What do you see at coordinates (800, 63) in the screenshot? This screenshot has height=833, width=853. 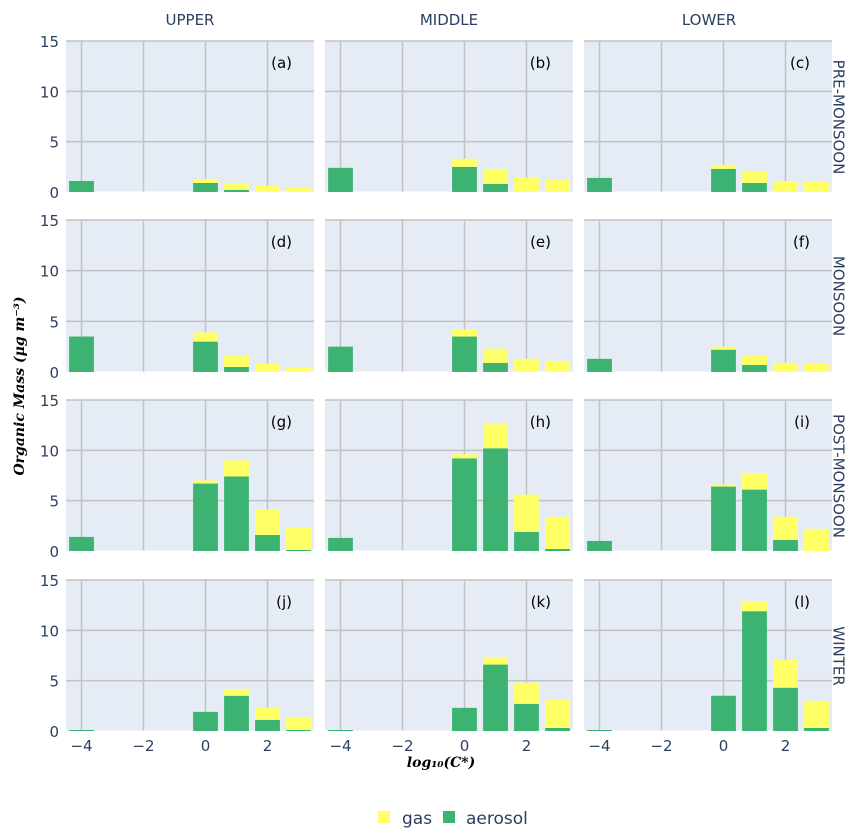 I see `panel-label: (c)` at bounding box center [800, 63].